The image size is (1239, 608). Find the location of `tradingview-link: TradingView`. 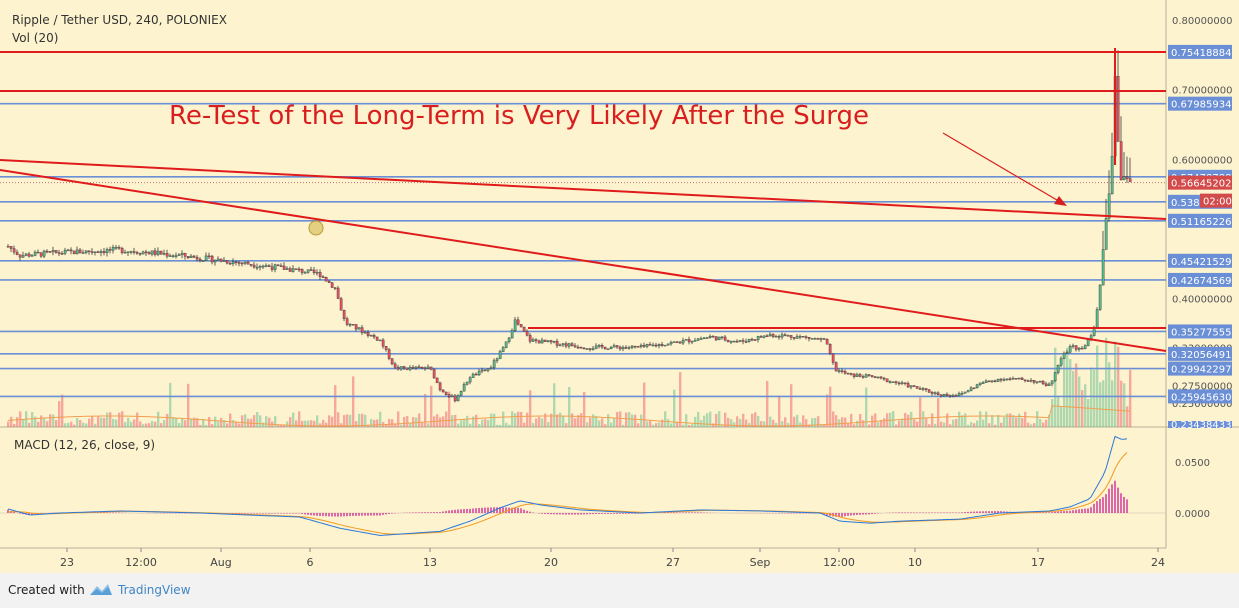

tradingview-link: TradingView is located at coordinates (154, 590).